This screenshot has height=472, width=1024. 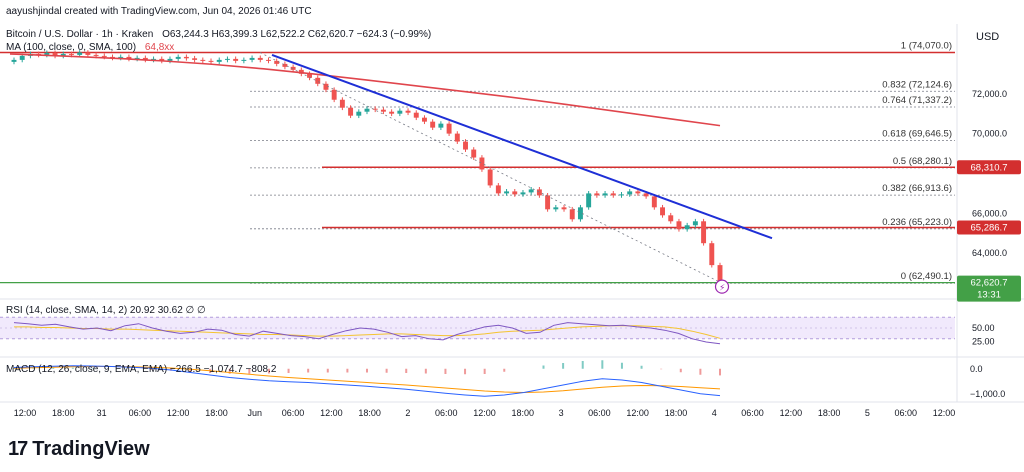 What do you see at coordinates (989, 134) in the screenshot?
I see `y-tick-label: 70,000.0` at bounding box center [989, 134].